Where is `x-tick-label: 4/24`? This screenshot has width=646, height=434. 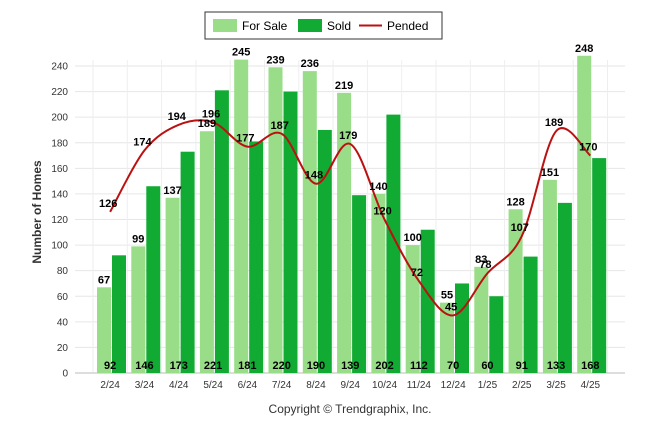 x-tick-label: 4/24 is located at coordinates (179, 385).